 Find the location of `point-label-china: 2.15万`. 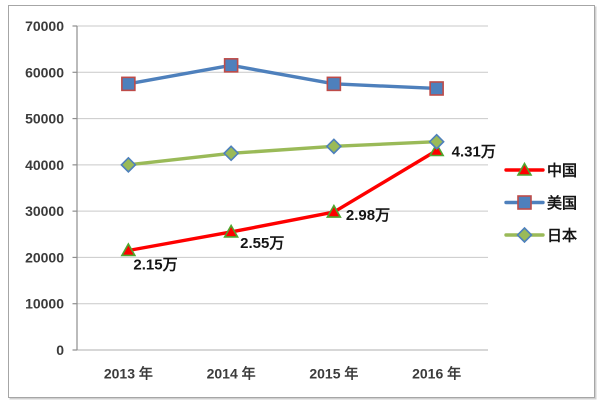

point-label-china: 2.15万 is located at coordinates (155, 264).